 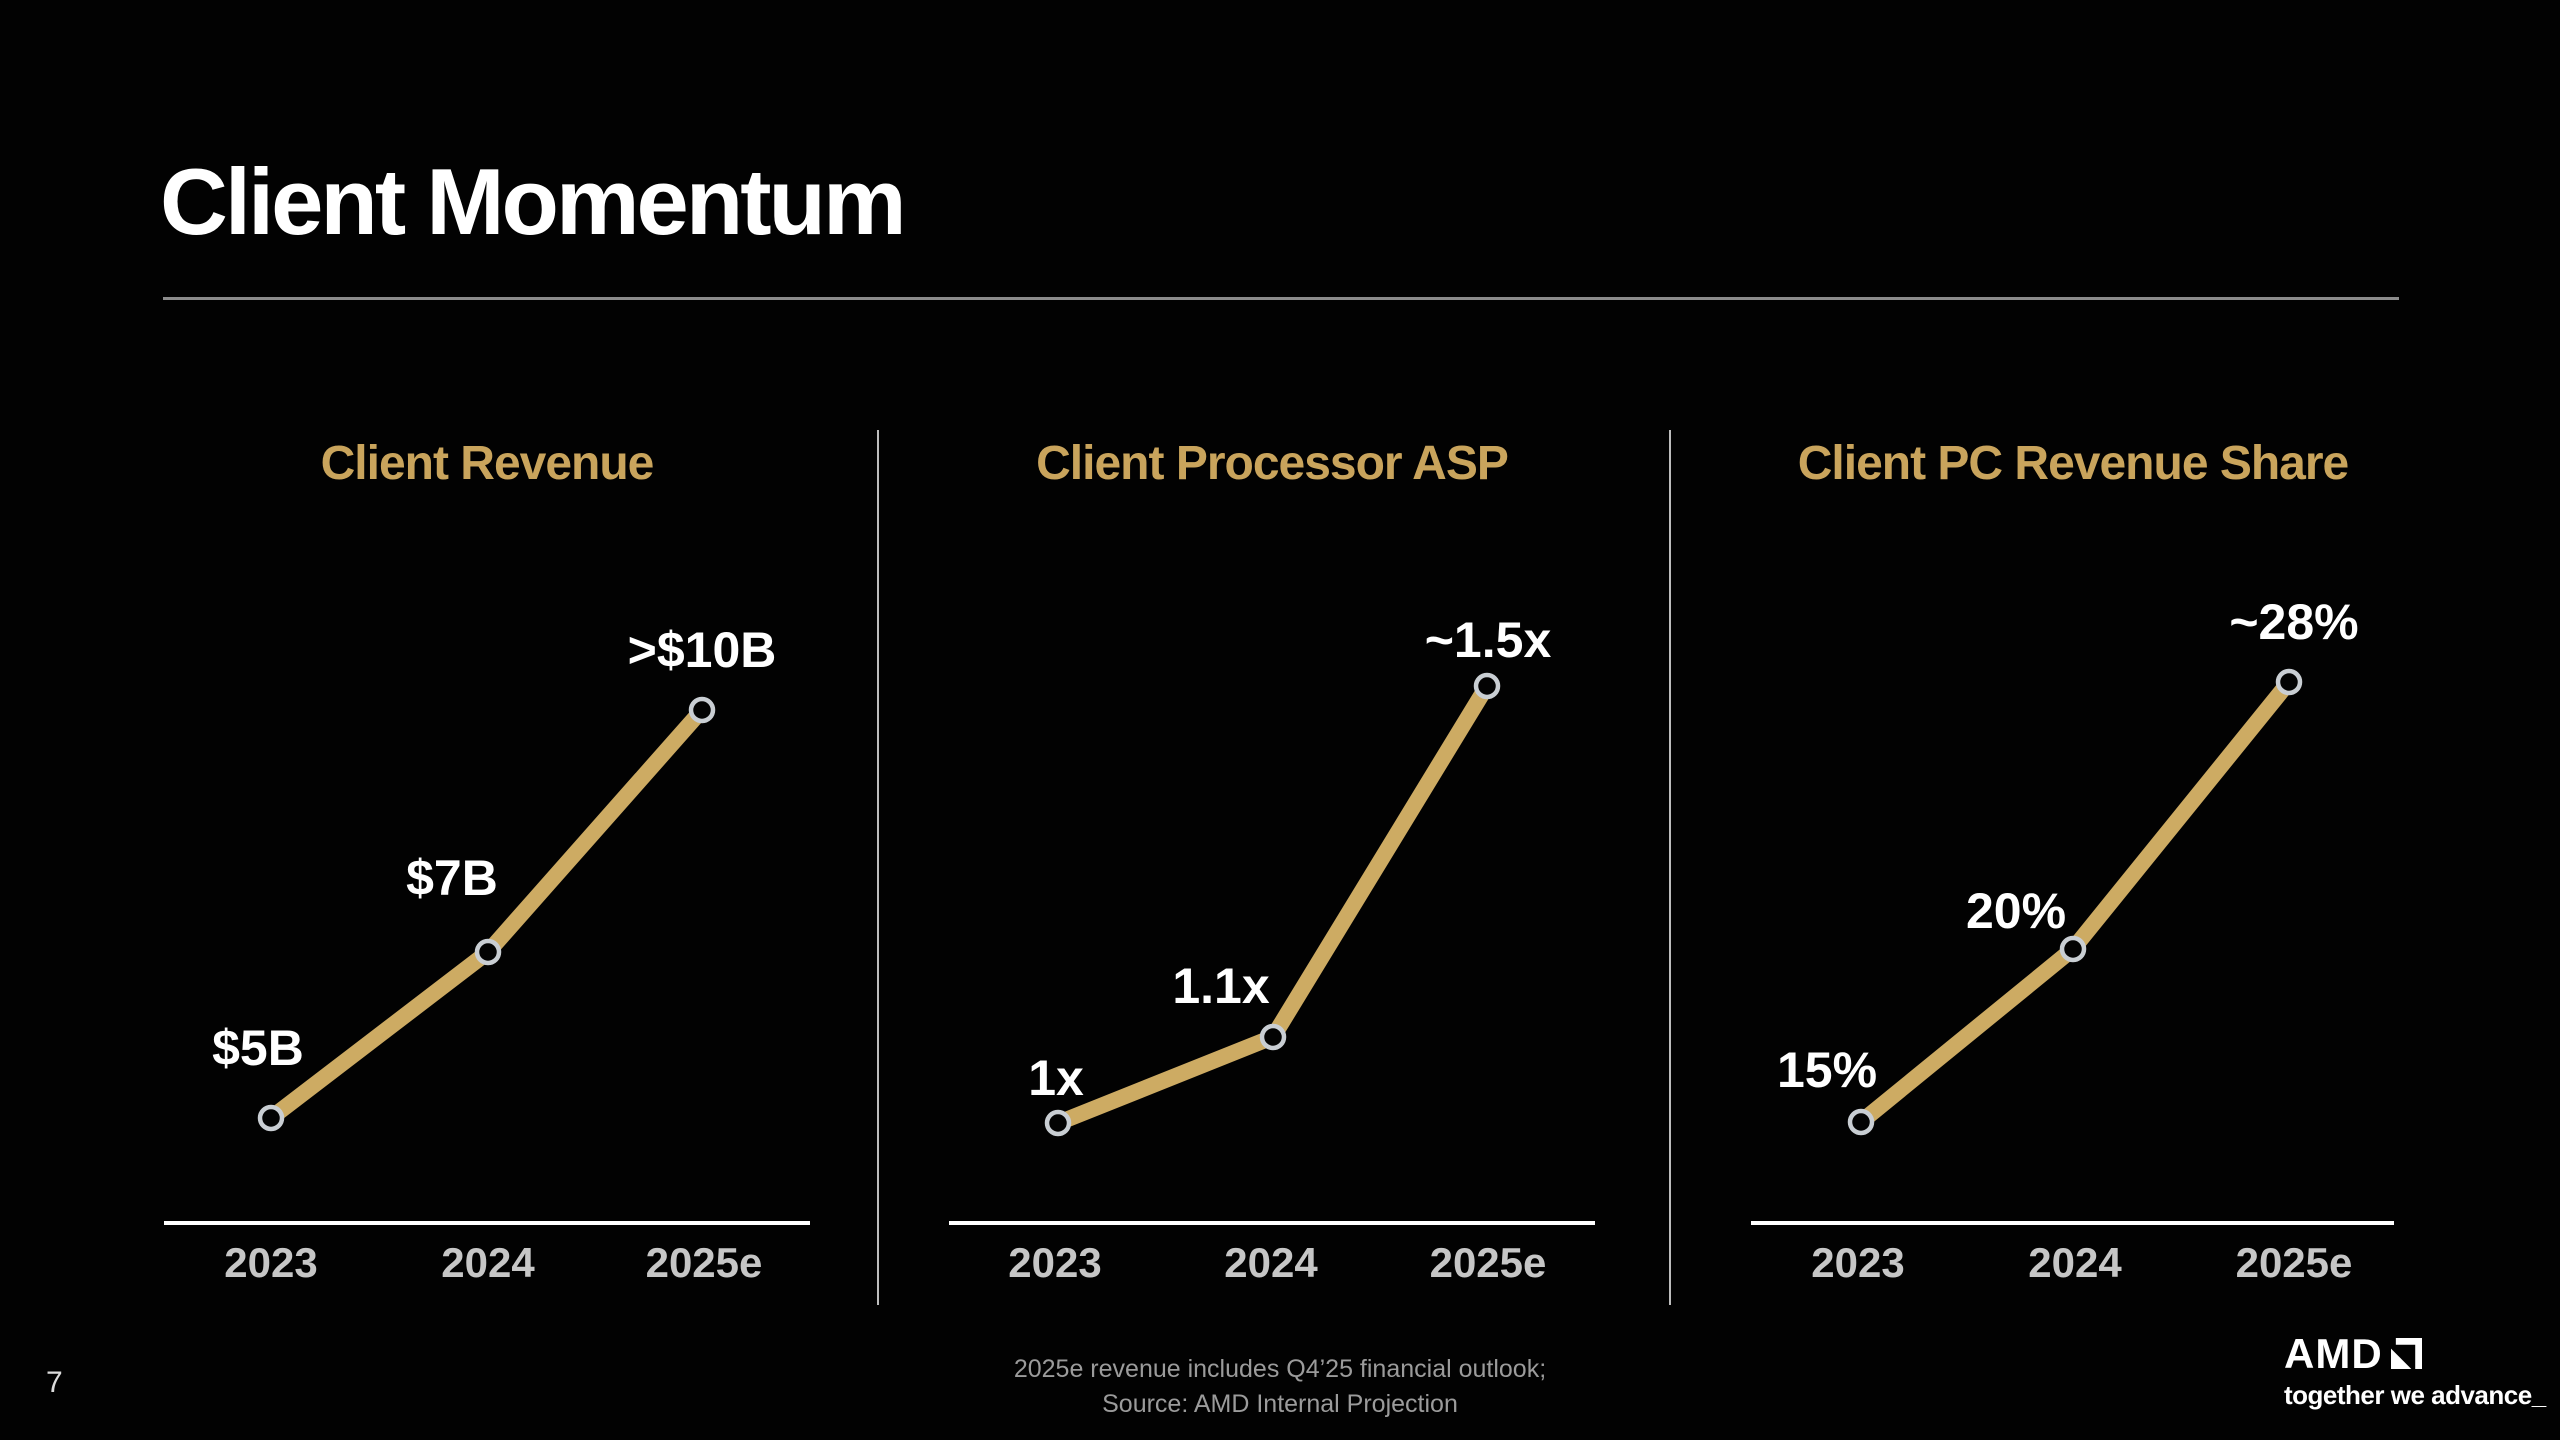 I want to click on data-point-label: 1.1x, so click(x=1221, y=986).